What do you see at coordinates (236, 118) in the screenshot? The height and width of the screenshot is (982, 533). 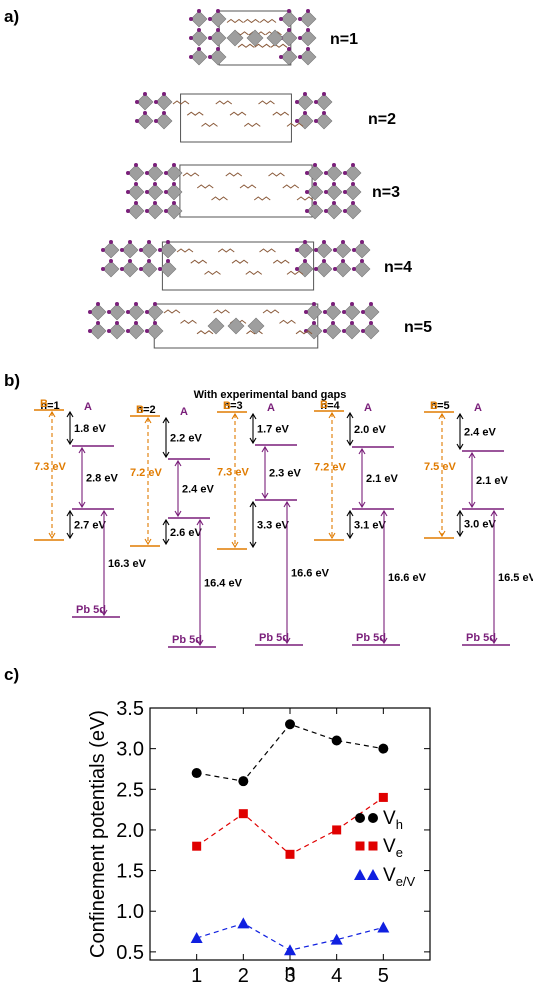 I see `unit-cell-box` at bounding box center [236, 118].